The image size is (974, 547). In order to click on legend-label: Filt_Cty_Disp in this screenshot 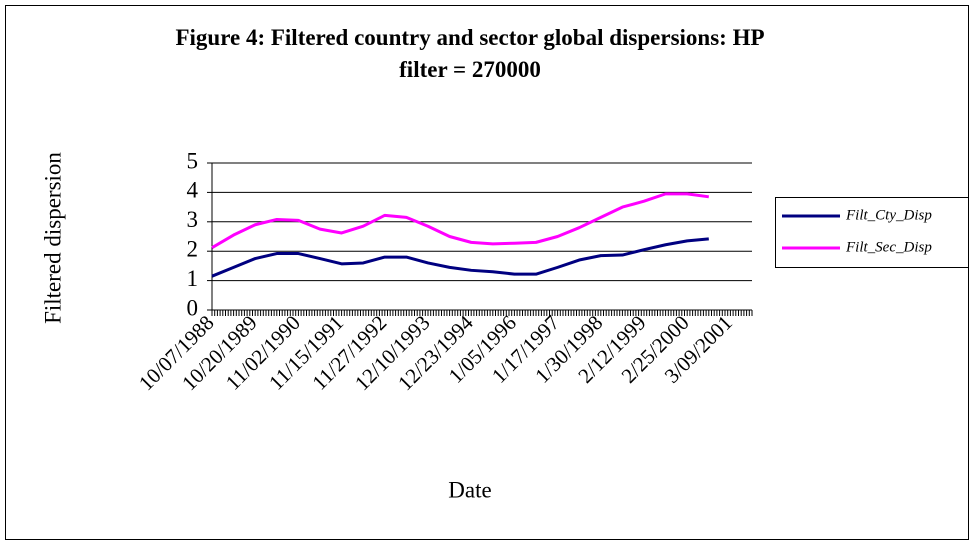, I will do `click(888, 215)`.